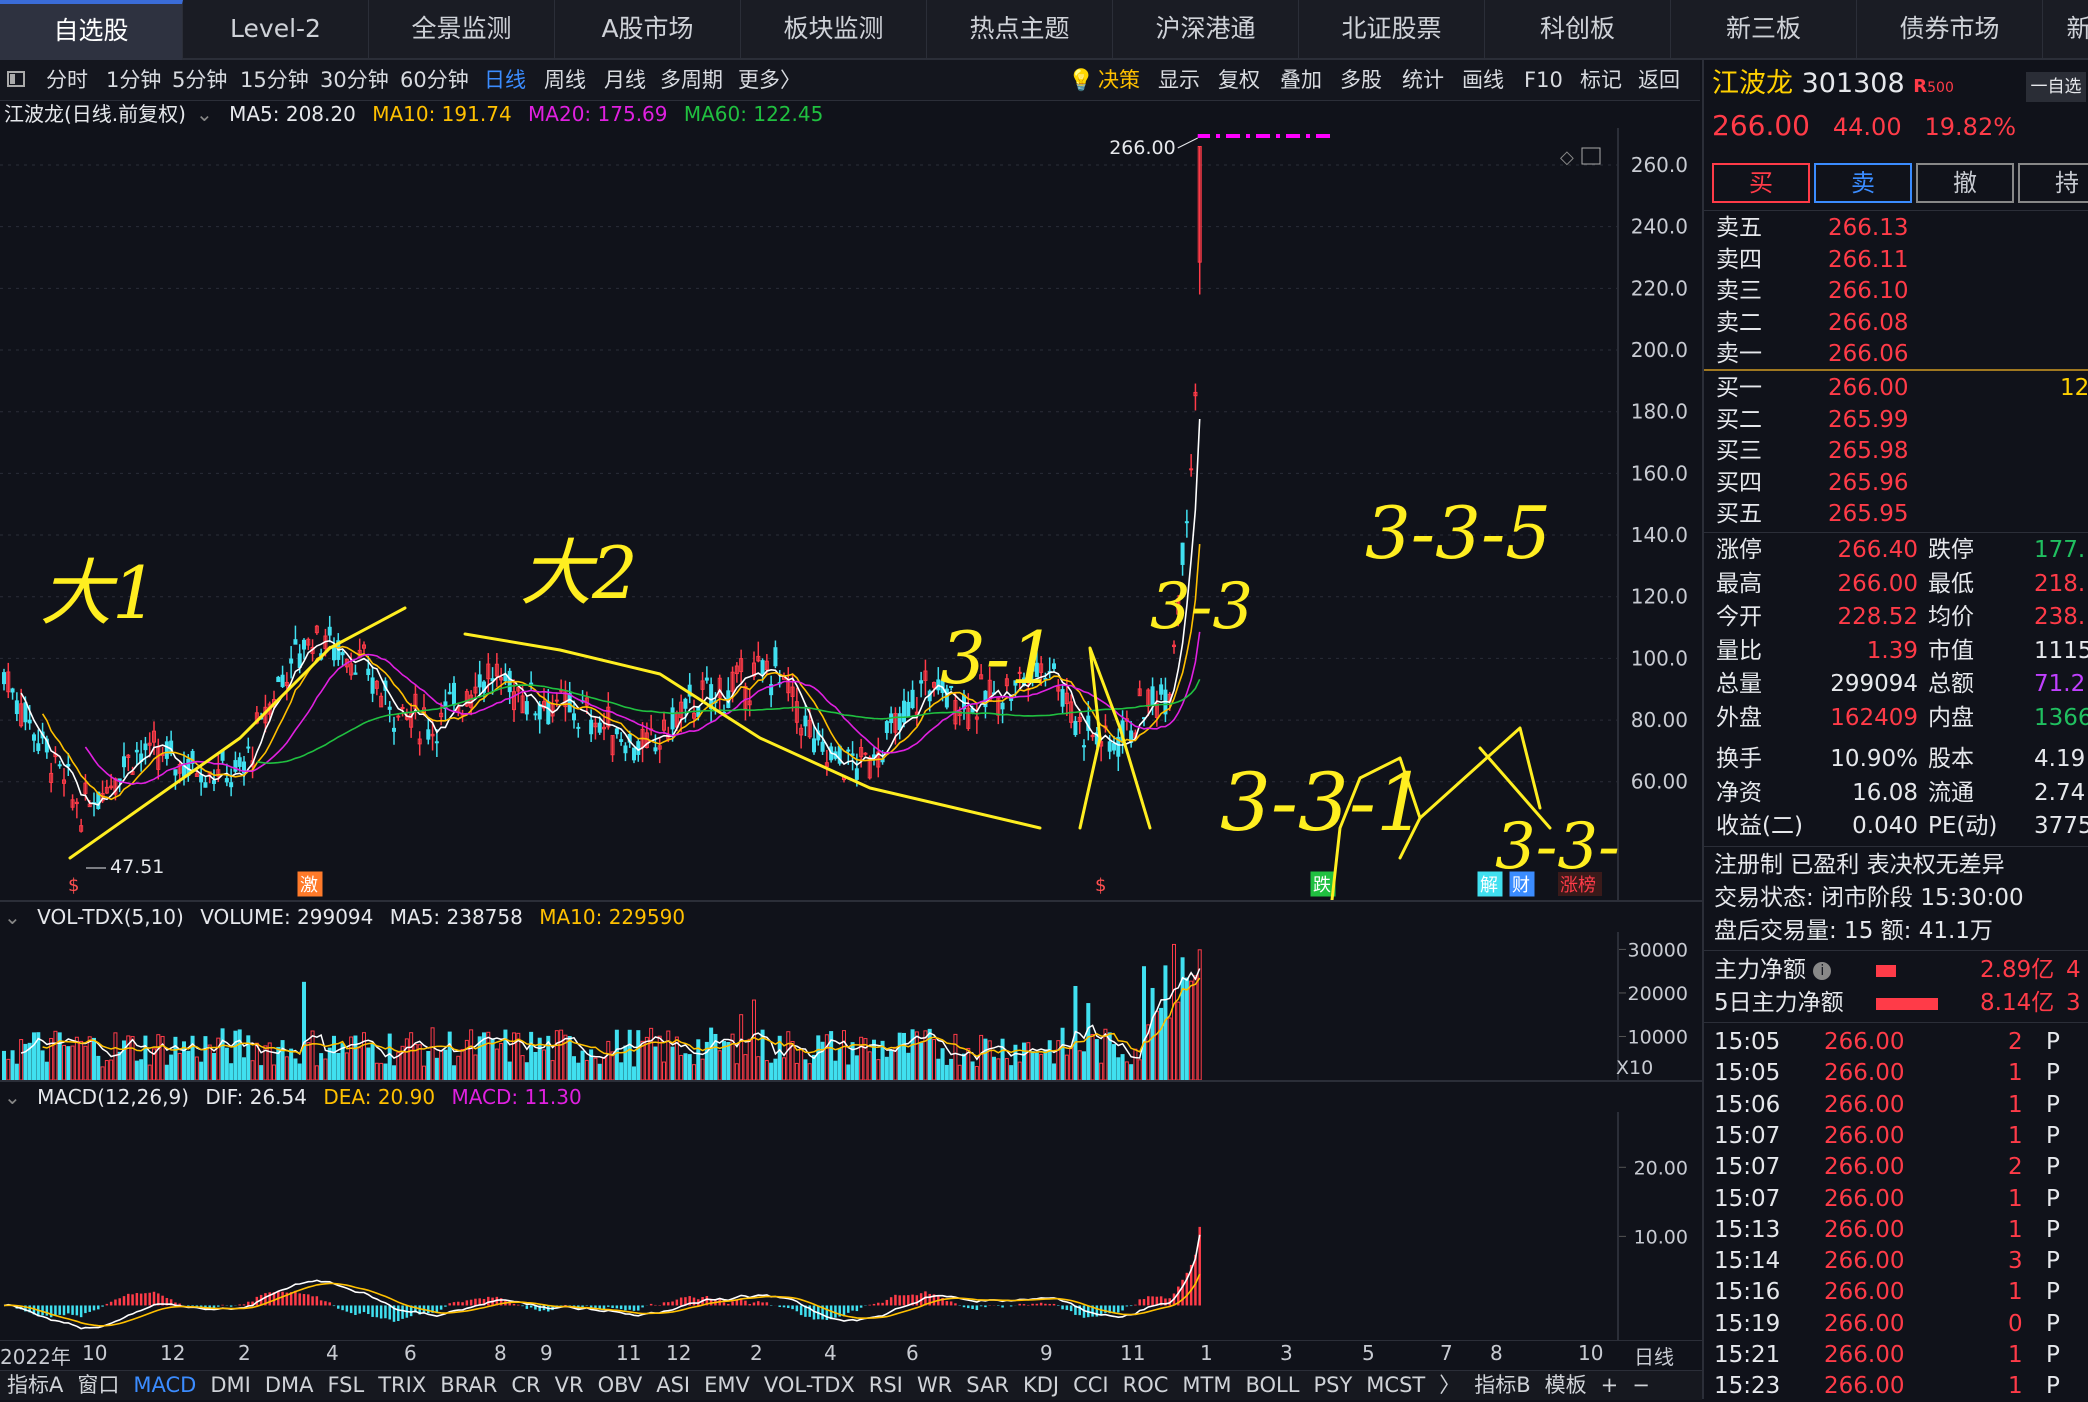 This screenshot has height=1402, width=2088. What do you see at coordinates (769, 80) in the screenshot?
I see `period-10: 更多〉` at bounding box center [769, 80].